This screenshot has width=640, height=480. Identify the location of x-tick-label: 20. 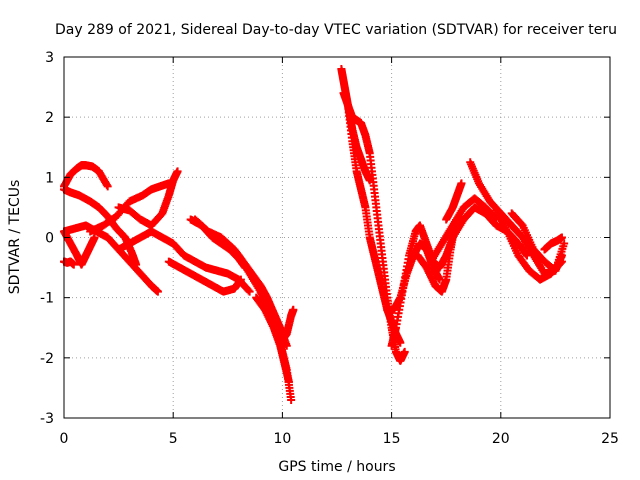
(501, 439).